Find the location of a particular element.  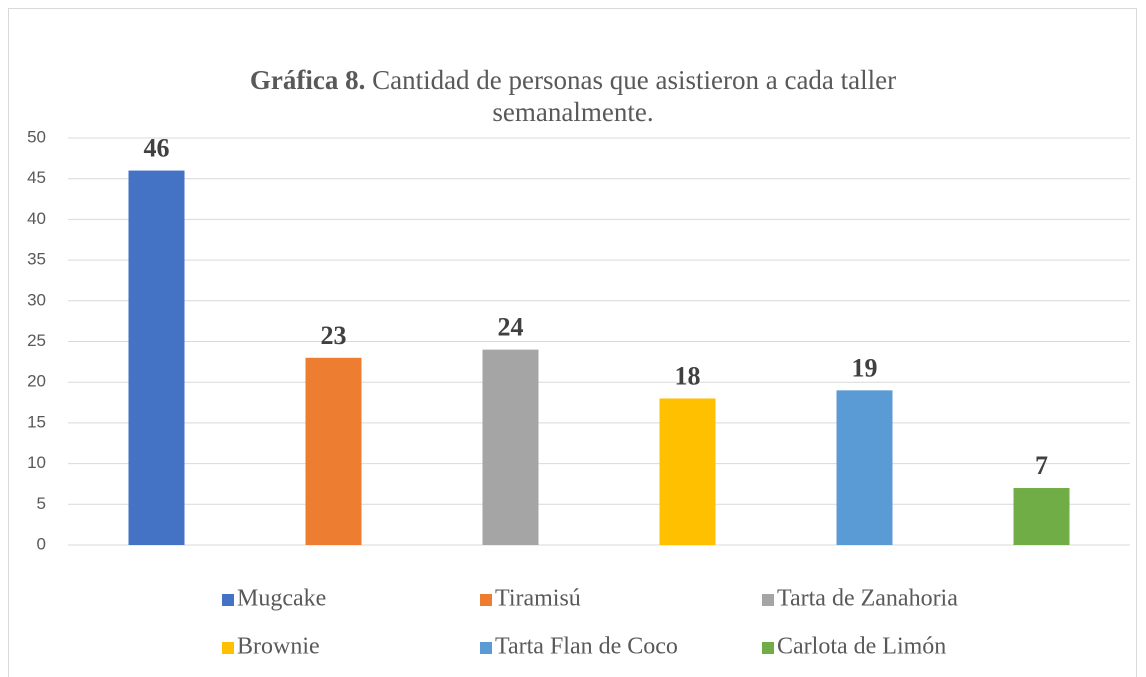

legend-label: Tiramisú is located at coordinates (538, 599).